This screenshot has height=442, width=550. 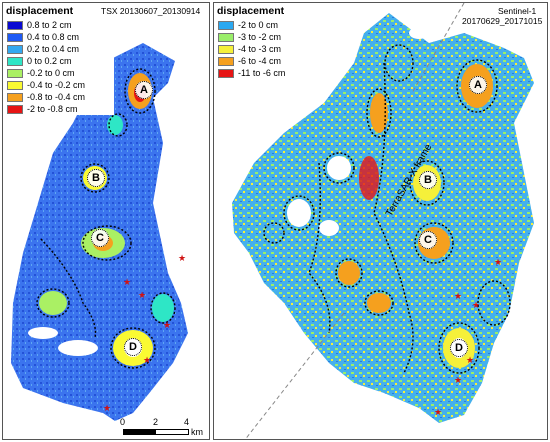 What do you see at coordinates (53, 49) in the screenshot?
I see `left-legend-label: 0.2 to 0.4 cm` at bounding box center [53, 49].